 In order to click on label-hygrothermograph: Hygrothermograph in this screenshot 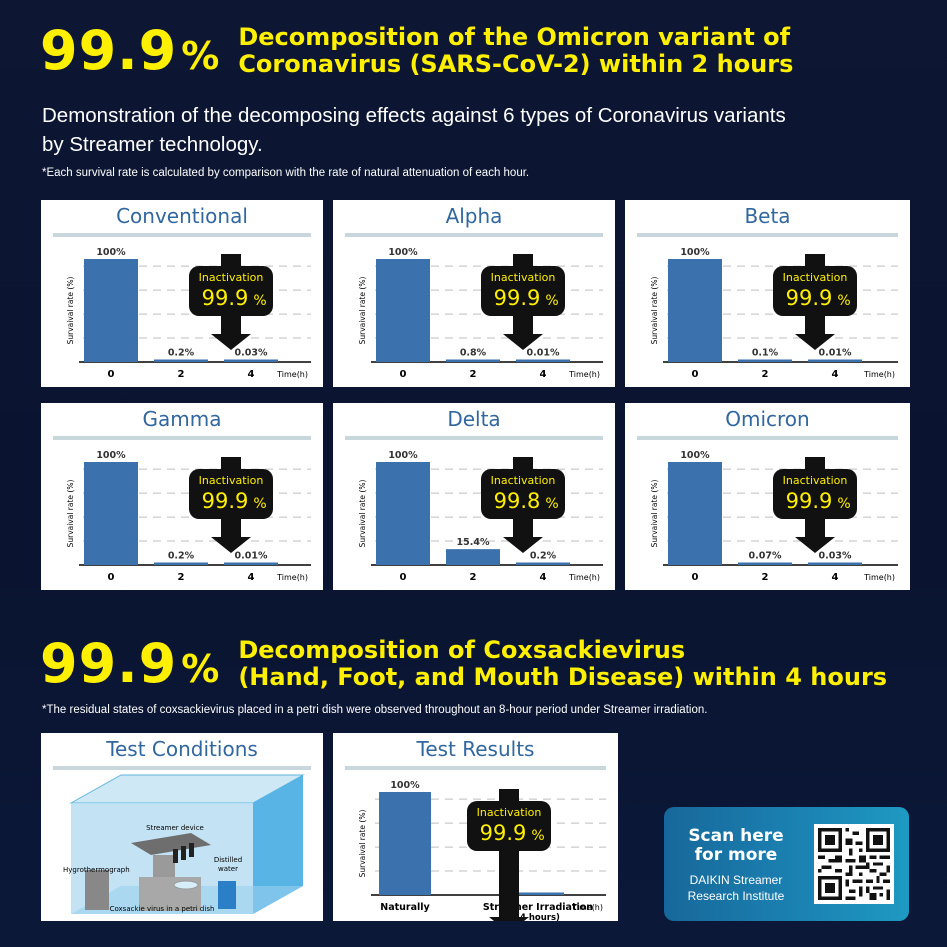, I will do `click(96, 870)`.